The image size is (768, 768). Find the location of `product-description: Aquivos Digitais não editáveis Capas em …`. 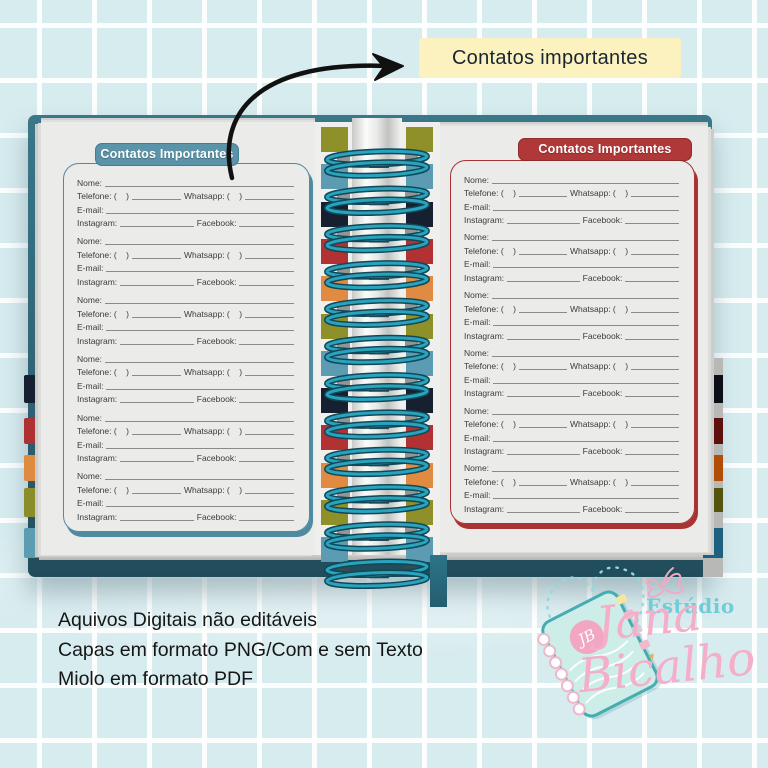

product-description: Aquivos Digitais não editáveis Capas em … is located at coordinates (240, 650).